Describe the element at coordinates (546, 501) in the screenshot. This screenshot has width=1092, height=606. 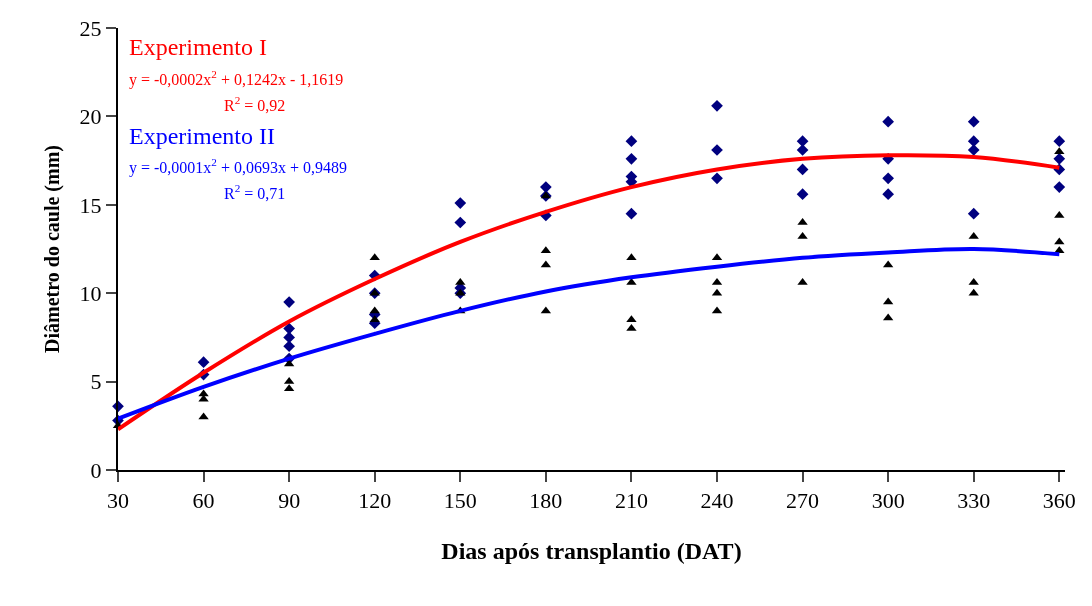
I see `x-tick-label: 180` at that location.